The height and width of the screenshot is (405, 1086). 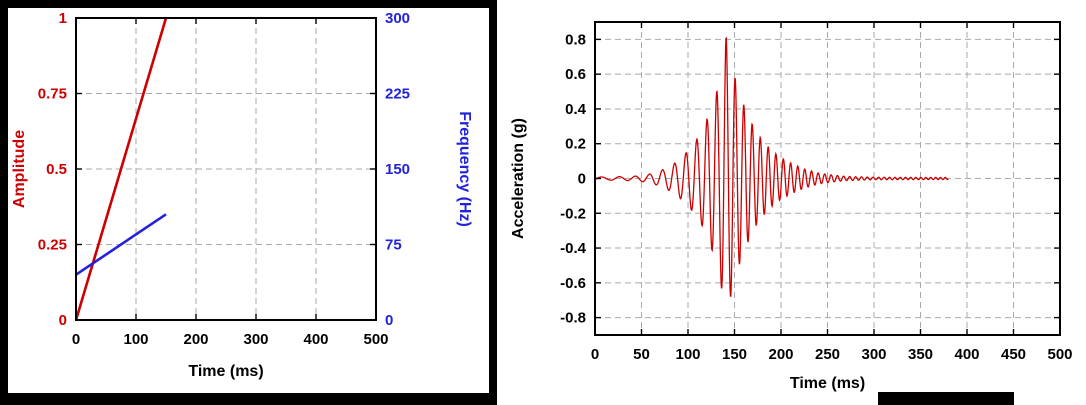 What do you see at coordinates (19, 169) in the screenshot?
I see `left-y-axis-title: Amplitude` at bounding box center [19, 169].